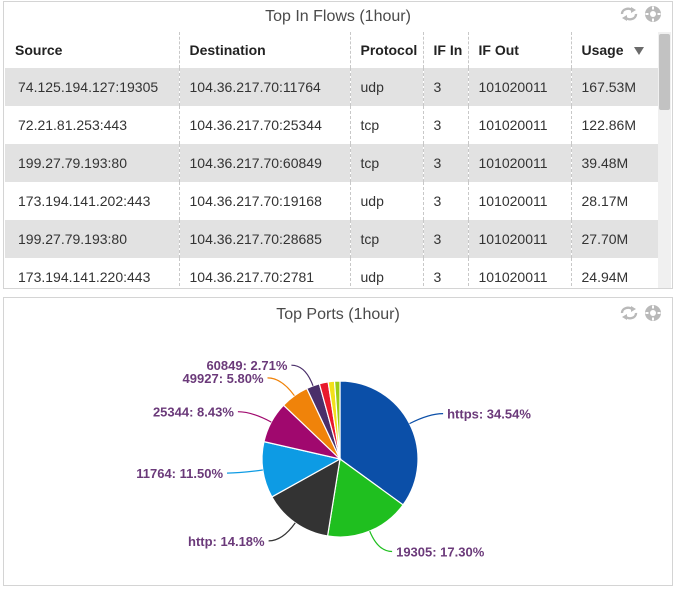 The height and width of the screenshot is (590, 676). I want to click on pie-label-49927: 49927: 5.80%, so click(223, 378).